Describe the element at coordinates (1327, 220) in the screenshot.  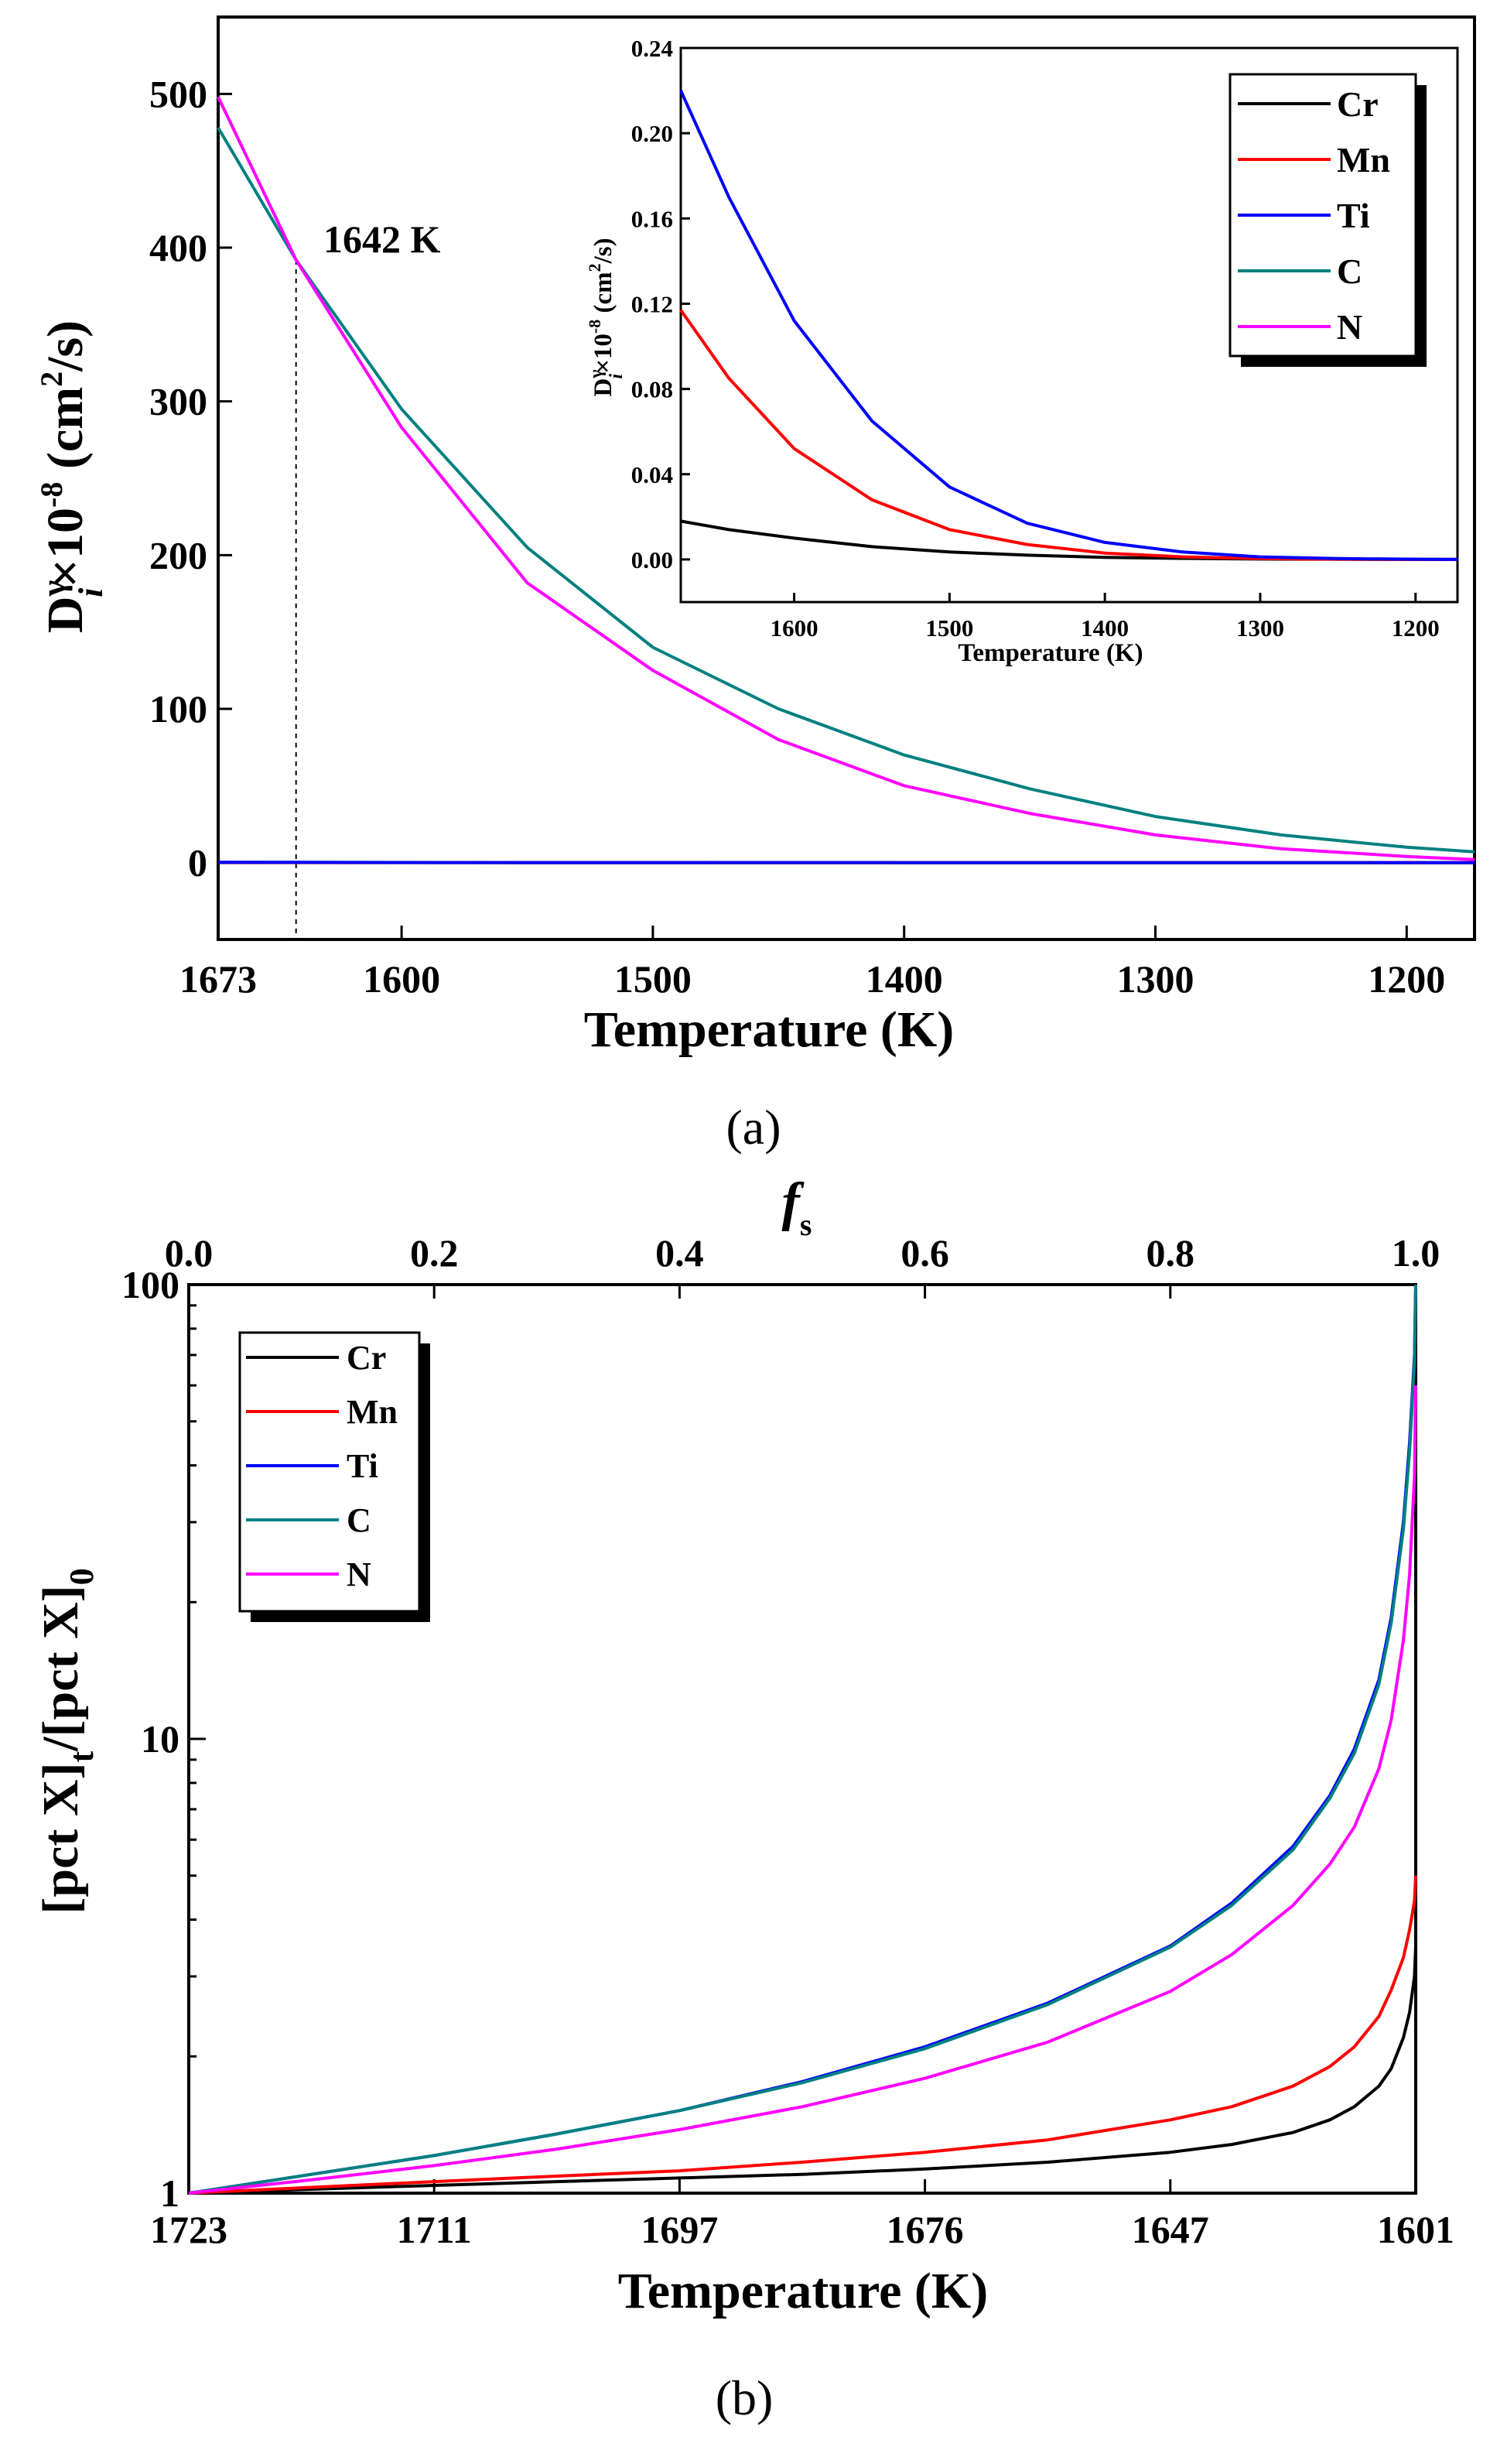
I see `inset-legend: Cr Mn Ti CN` at that location.